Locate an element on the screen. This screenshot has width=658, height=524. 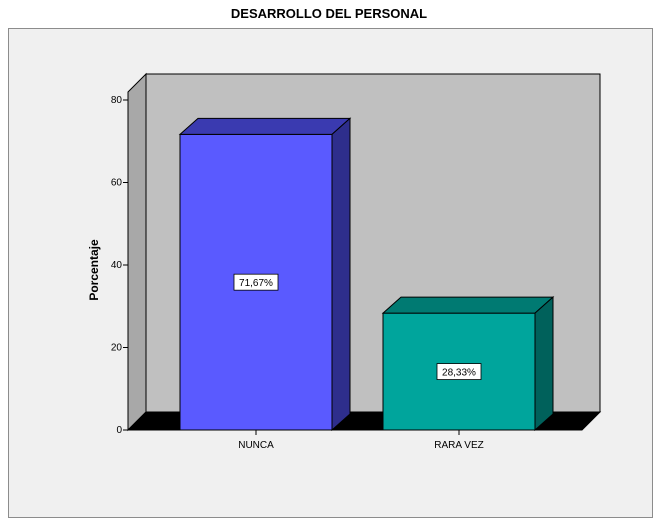
y-tick-label: 80 is located at coordinates (117, 100).